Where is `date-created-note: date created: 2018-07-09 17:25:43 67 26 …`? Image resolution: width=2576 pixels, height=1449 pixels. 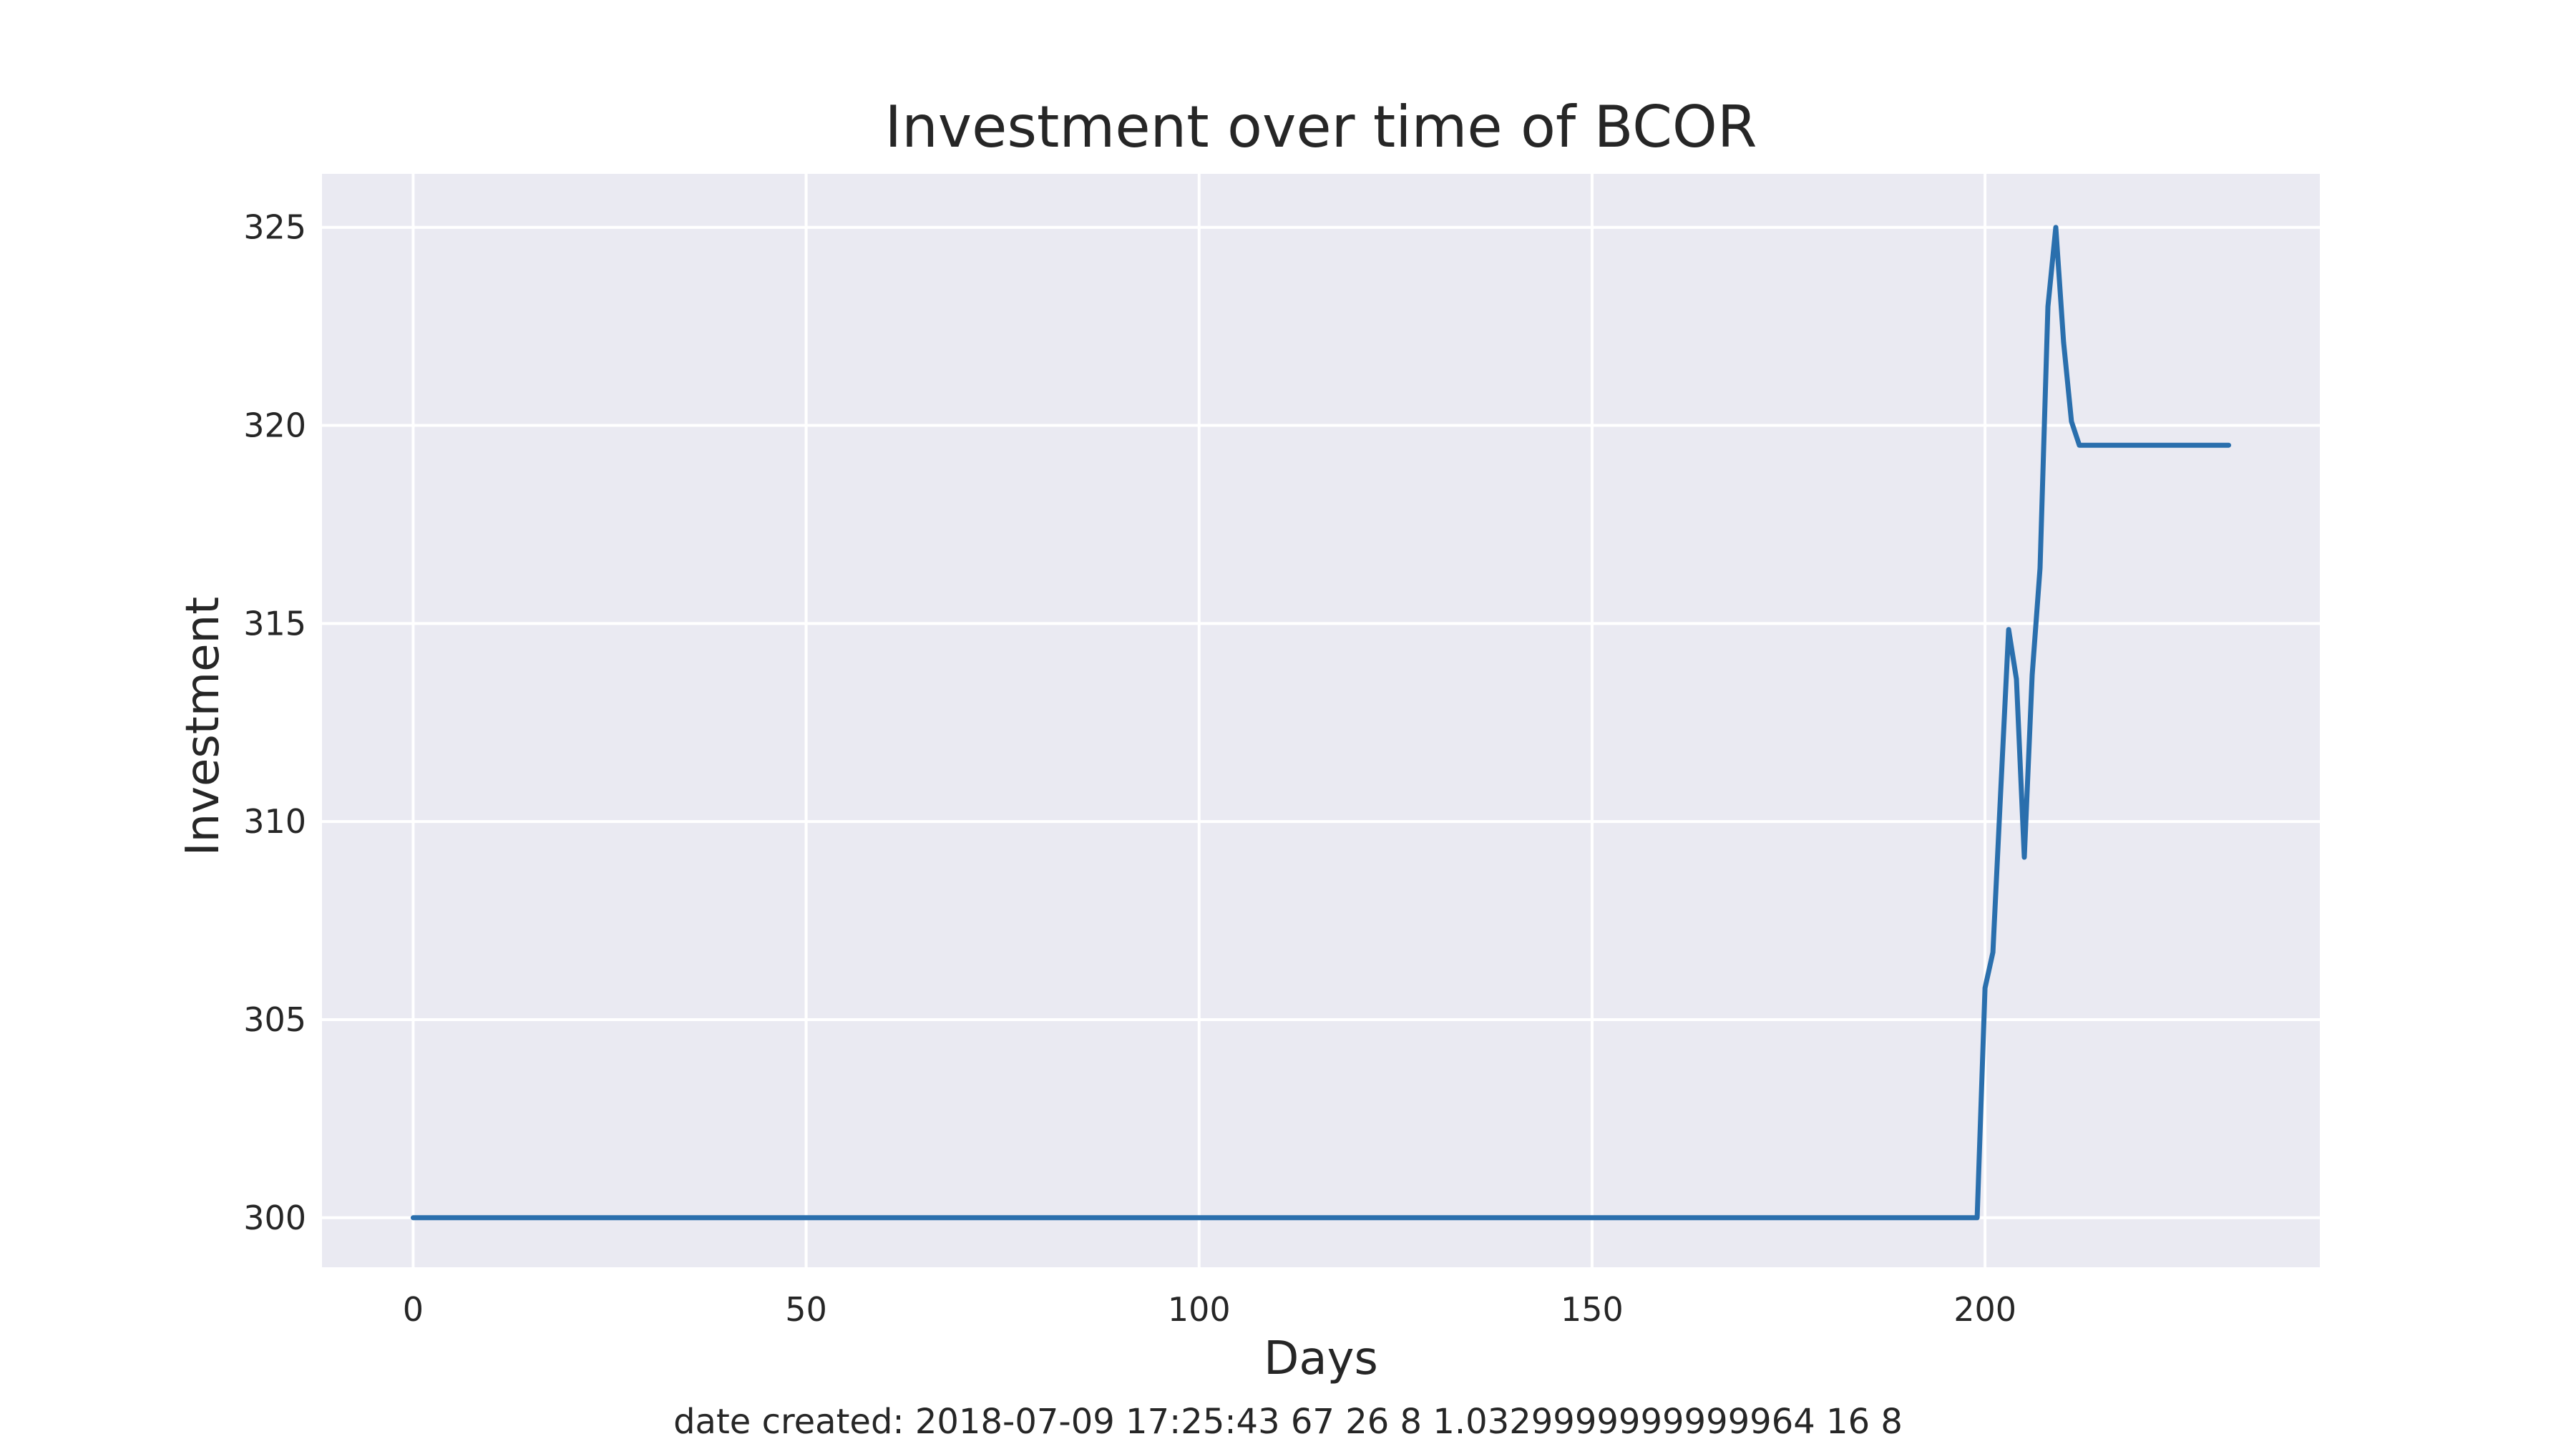
date-created-note: date created: 2018-07-09 17:25:43 67 26 … is located at coordinates (1288, 1422).